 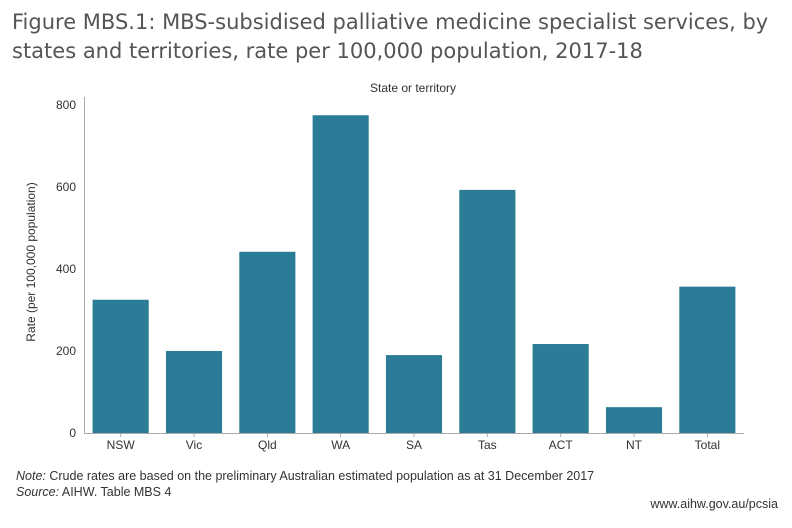 I want to click on bar-sa, so click(x=414, y=394).